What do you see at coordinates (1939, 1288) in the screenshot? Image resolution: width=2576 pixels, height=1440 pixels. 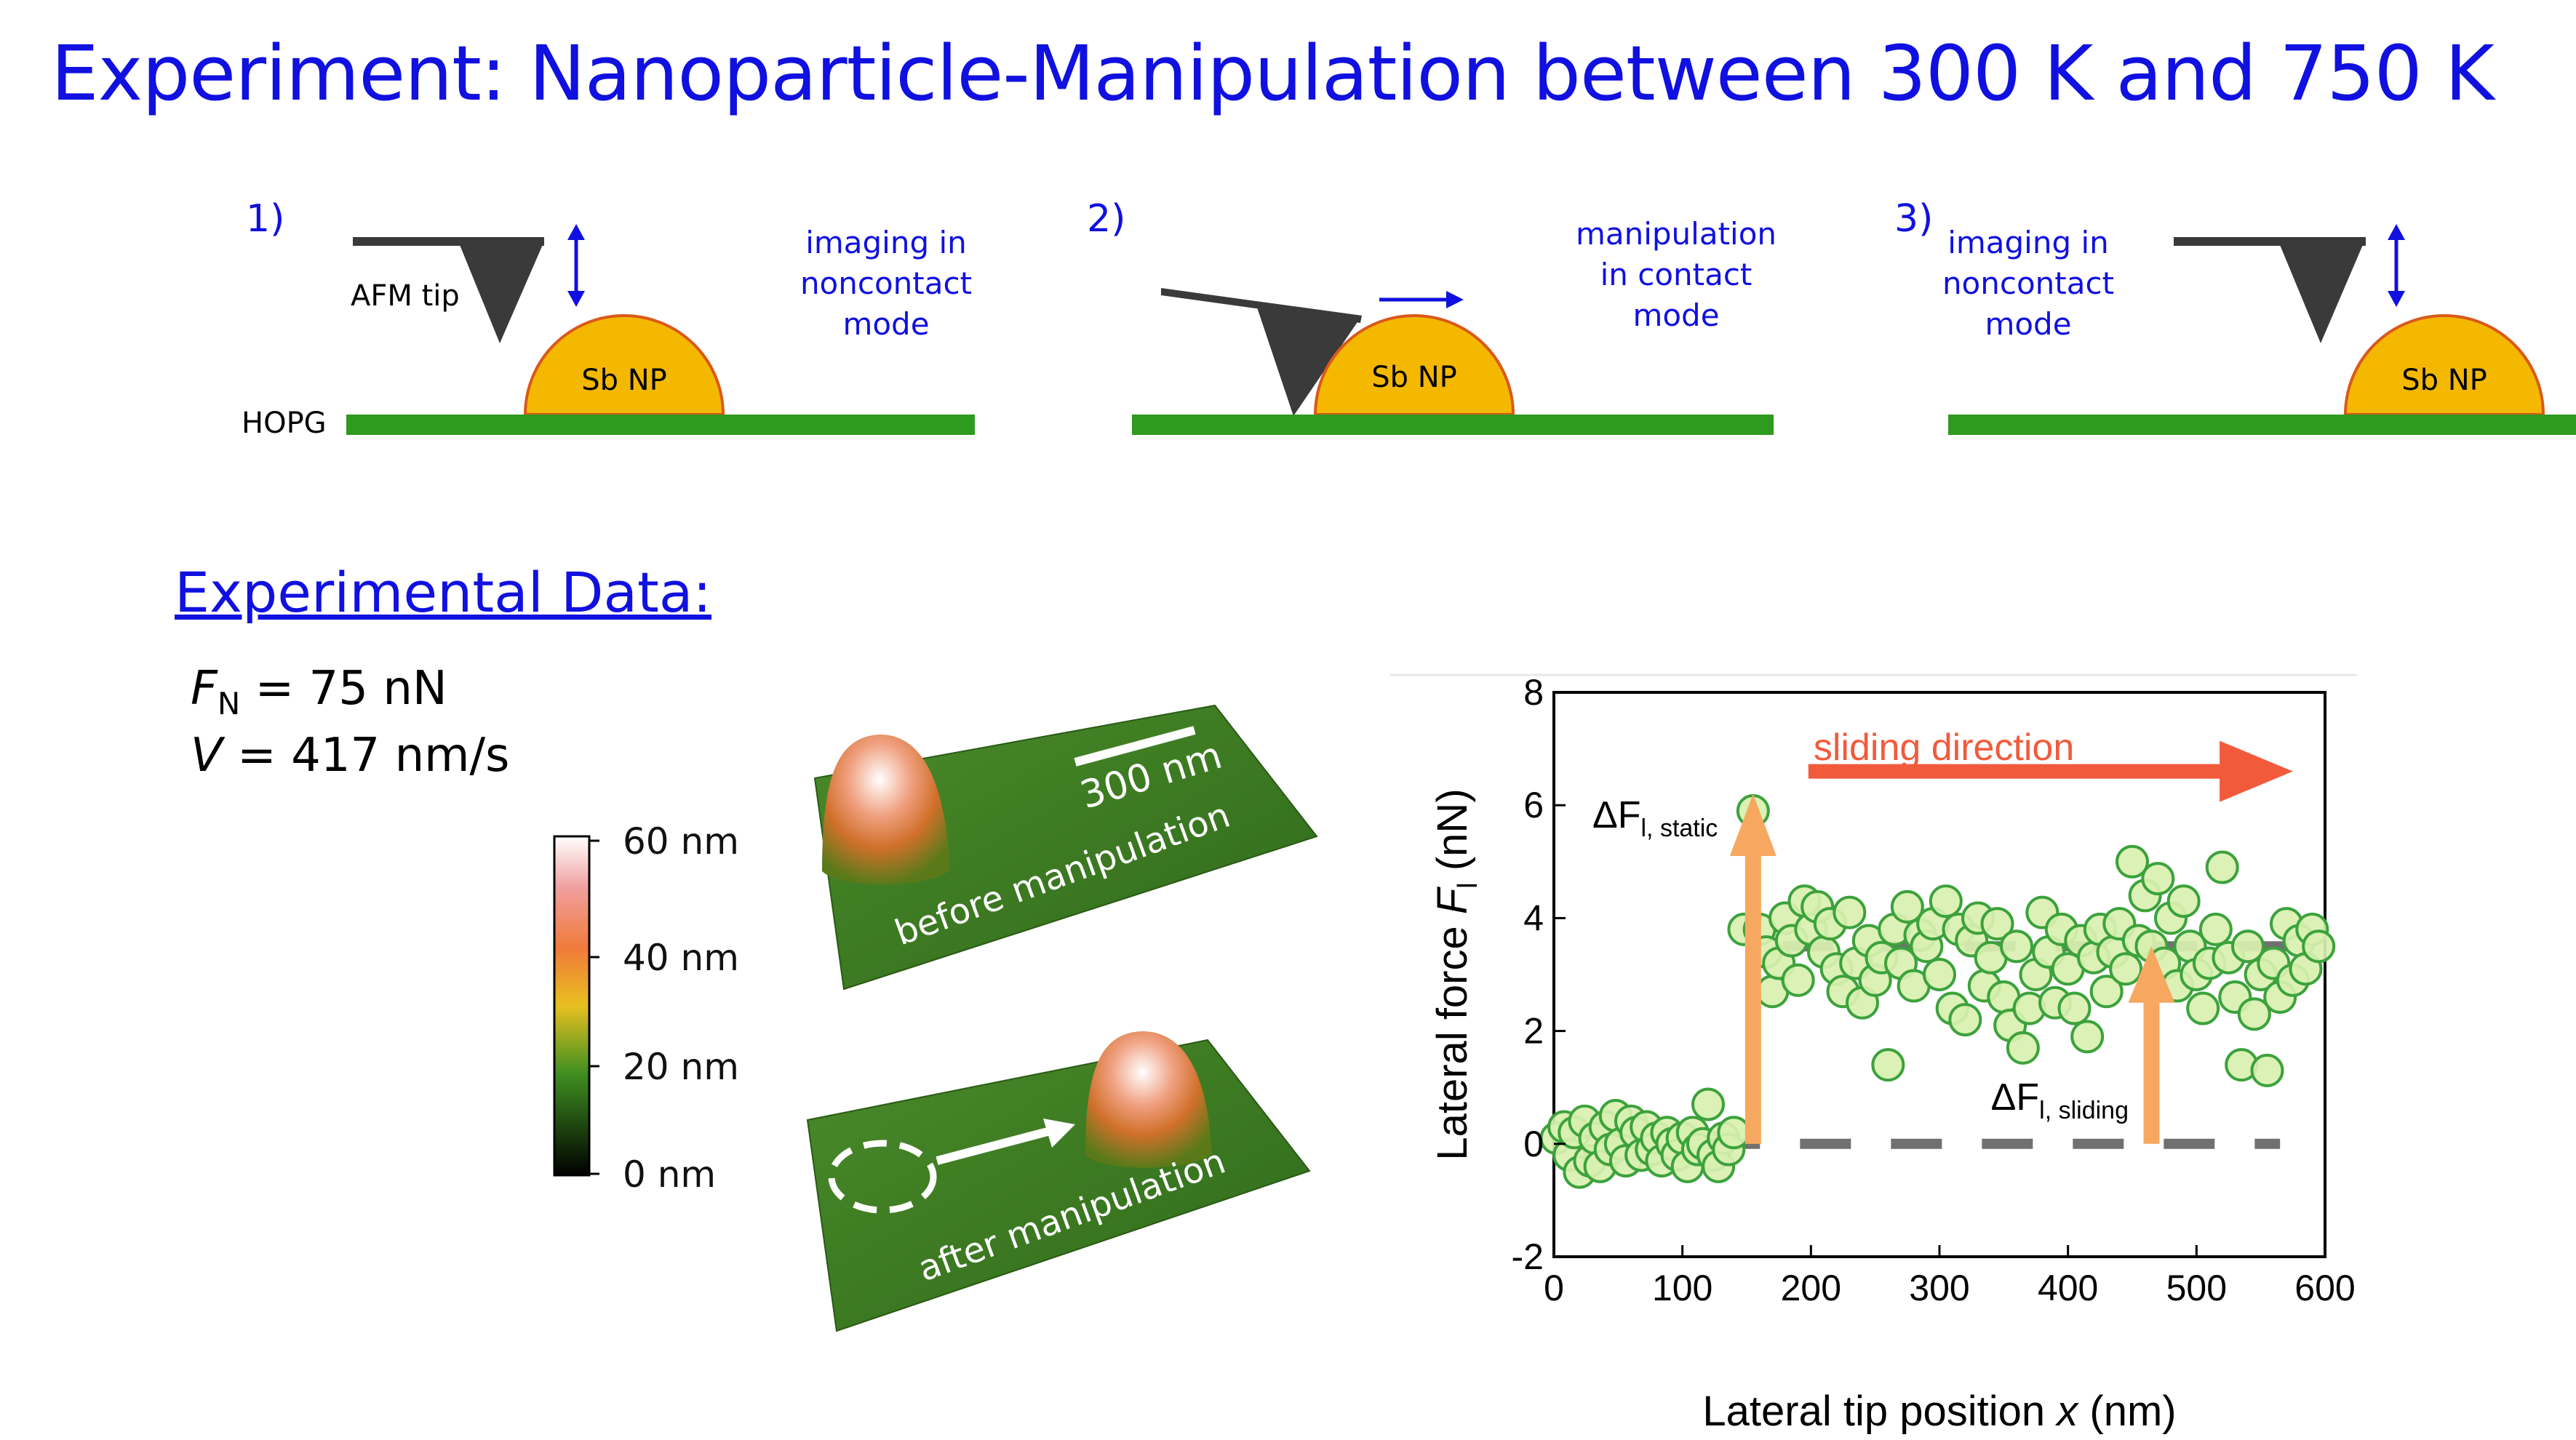 I see `x-tick-label: 300` at bounding box center [1939, 1288].